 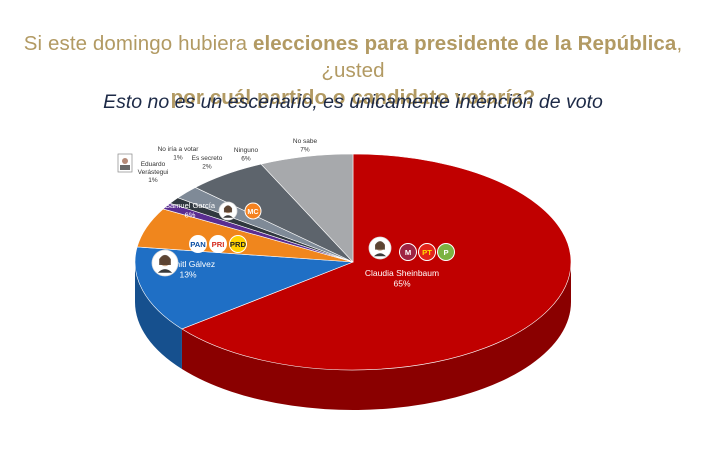 What do you see at coordinates (305, 146) in the screenshot?
I see `label-no-sabe: No sabe 7%` at bounding box center [305, 146].